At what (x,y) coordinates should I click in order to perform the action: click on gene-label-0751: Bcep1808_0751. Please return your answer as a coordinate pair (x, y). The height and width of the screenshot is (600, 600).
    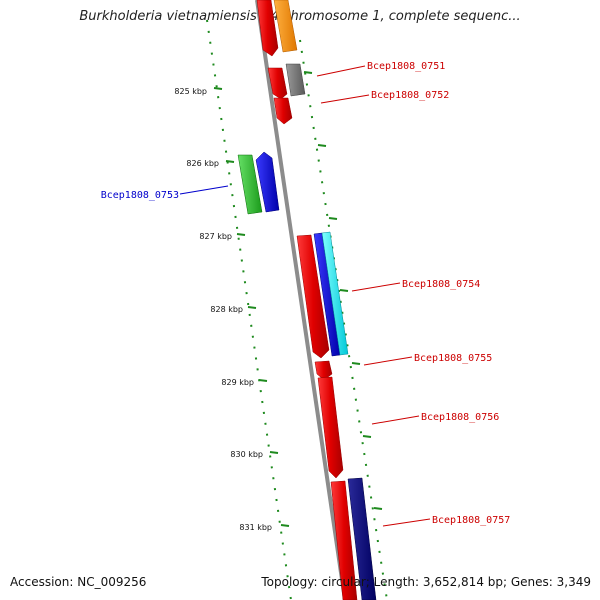
    Looking at the image, I should click on (406, 66).